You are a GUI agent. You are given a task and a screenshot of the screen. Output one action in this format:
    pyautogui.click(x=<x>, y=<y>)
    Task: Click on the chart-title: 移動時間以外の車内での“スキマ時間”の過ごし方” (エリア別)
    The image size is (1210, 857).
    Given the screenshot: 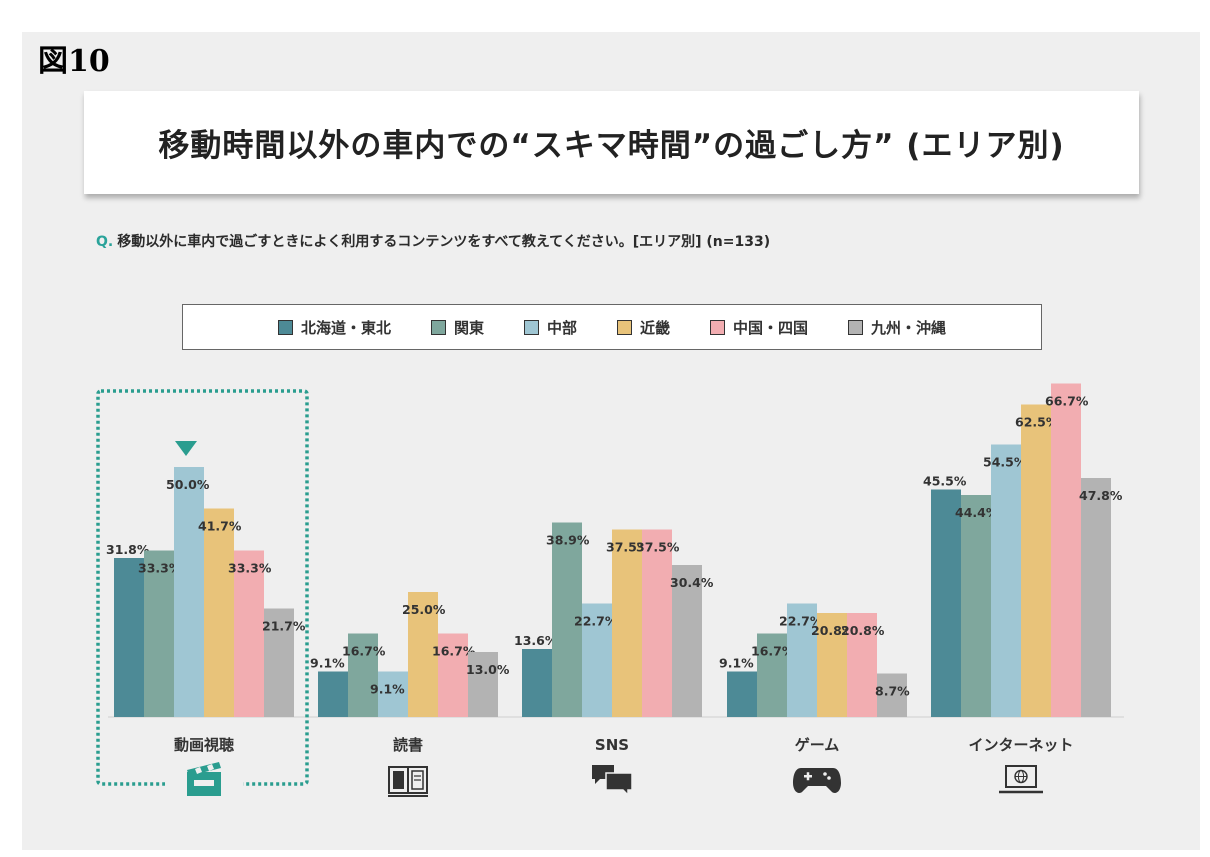 What is the action you would take?
    pyautogui.click(x=611, y=146)
    